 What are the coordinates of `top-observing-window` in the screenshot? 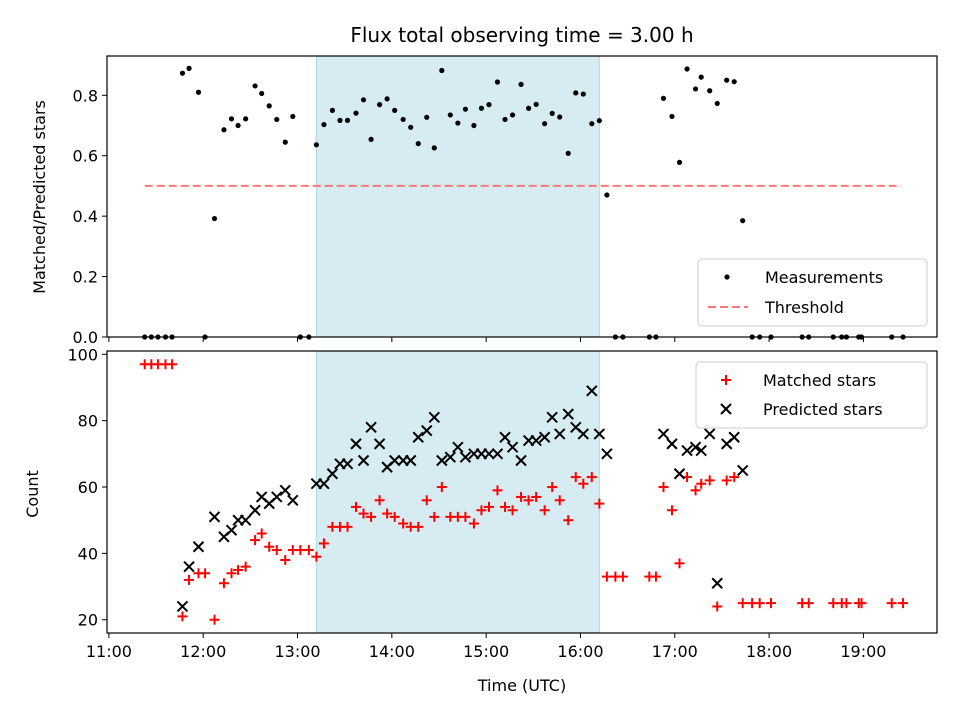 It's located at (457, 196).